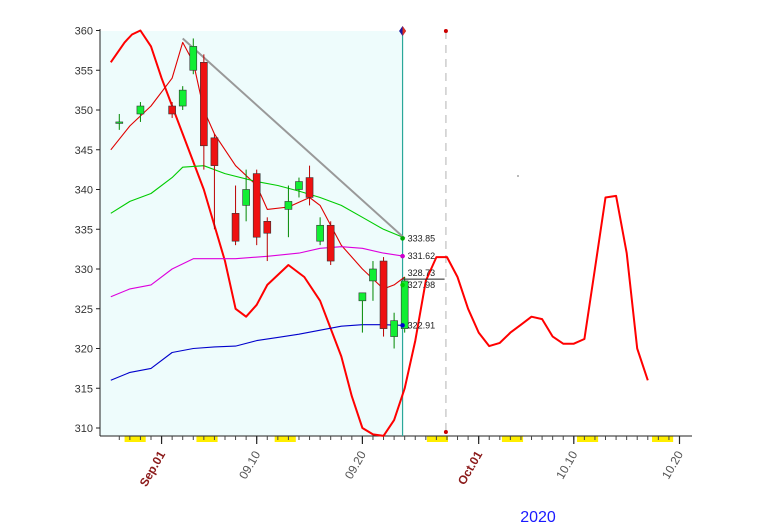 This screenshot has height=529, width=757. I want to click on value-label-layer: 333.85 331.62 328.73 327.98 322.91, so click(422, 281).